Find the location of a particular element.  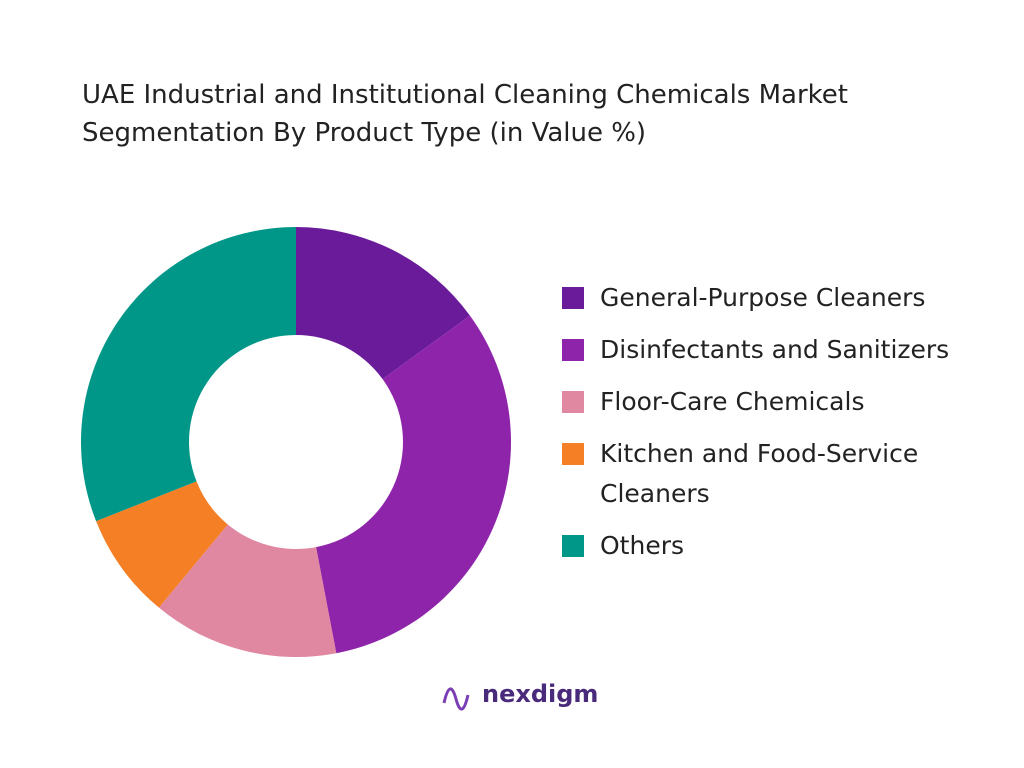

legend-label: Disinfectants and Sanitizers is located at coordinates (775, 349).